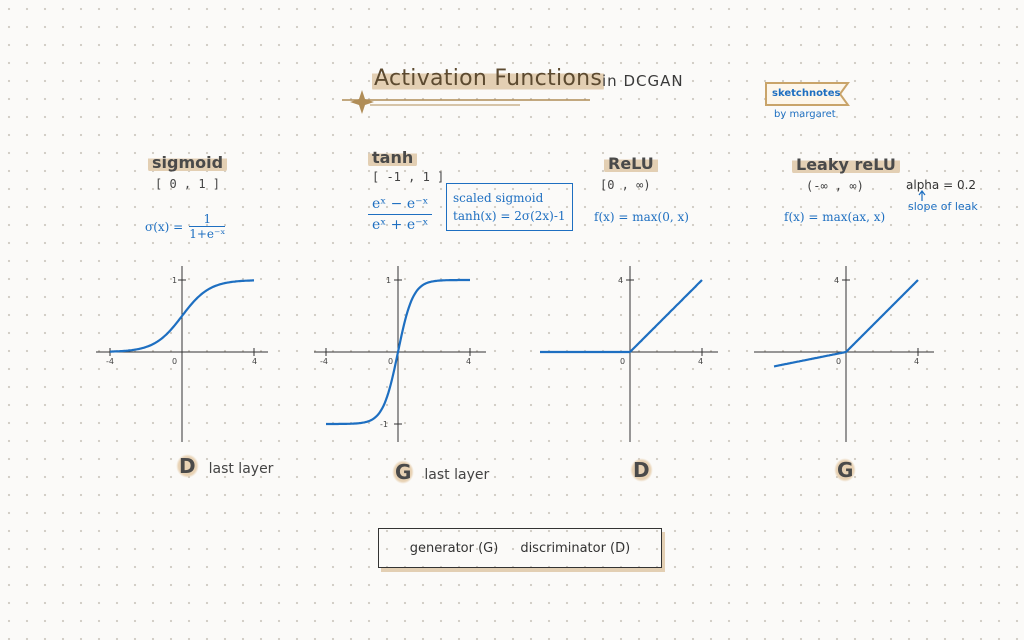 The width and height of the screenshot is (1024, 640). Describe the element at coordinates (182, 354) in the screenshot. I see `sigmoid-graph: -4 0 4 1` at that location.